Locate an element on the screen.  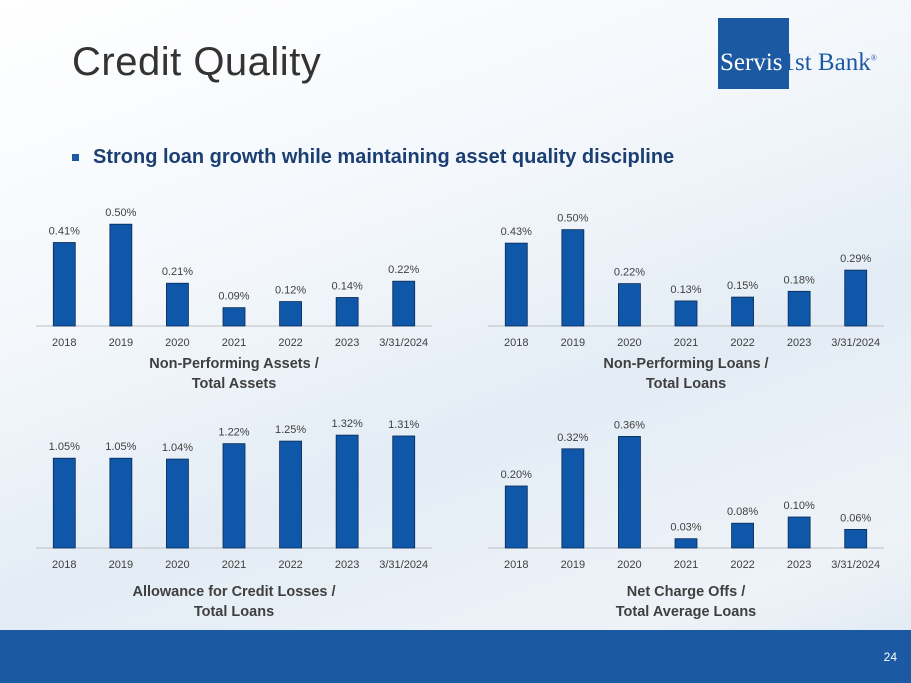
chart-npl-tick-label: 2019 is located at coordinates (573, 343).